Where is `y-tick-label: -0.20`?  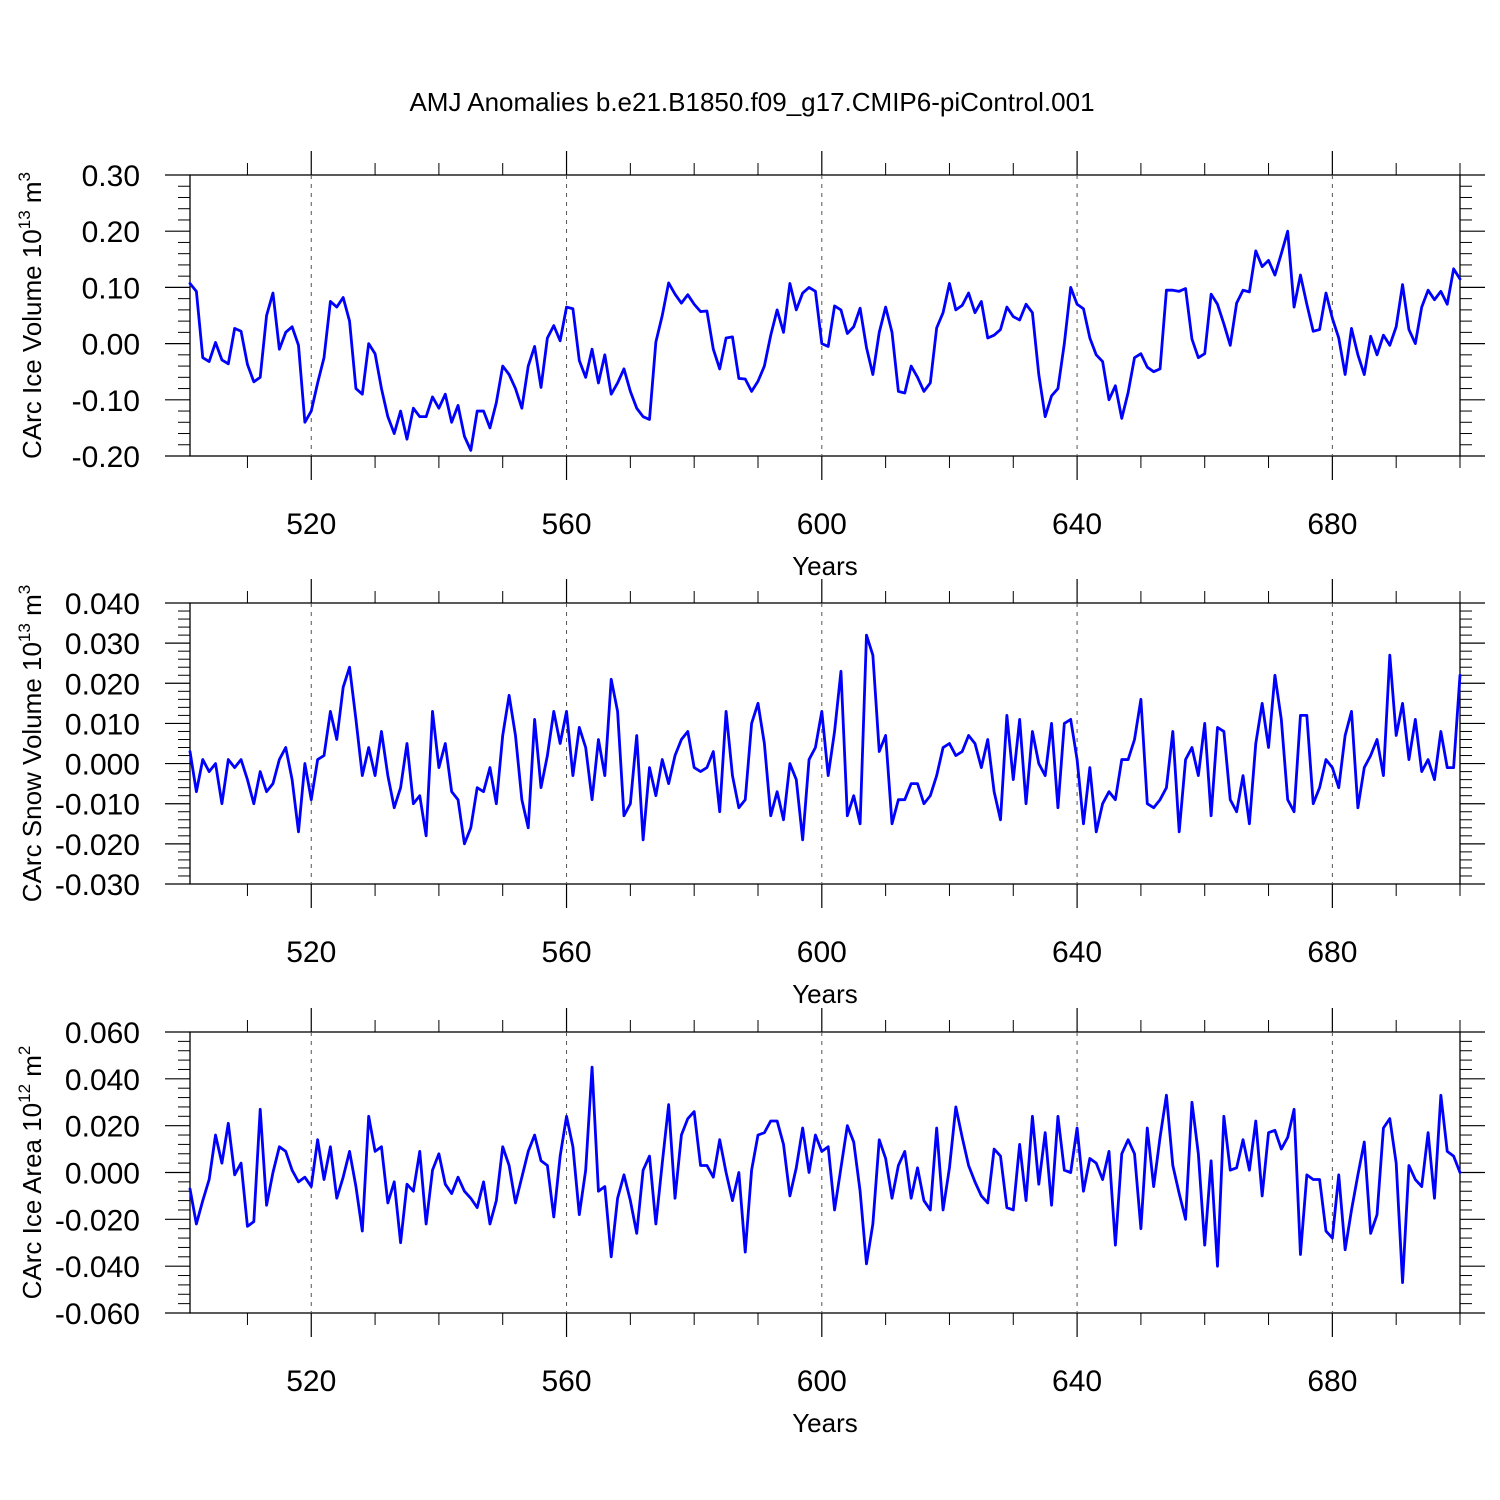 y-tick-label: -0.20 is located at coordinates (106, 457).